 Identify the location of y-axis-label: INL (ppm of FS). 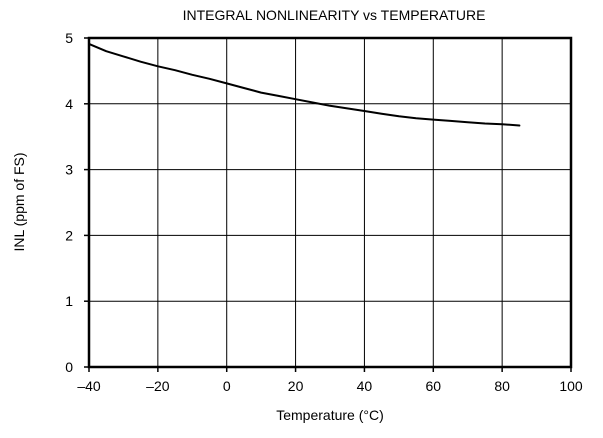
(19, 201).